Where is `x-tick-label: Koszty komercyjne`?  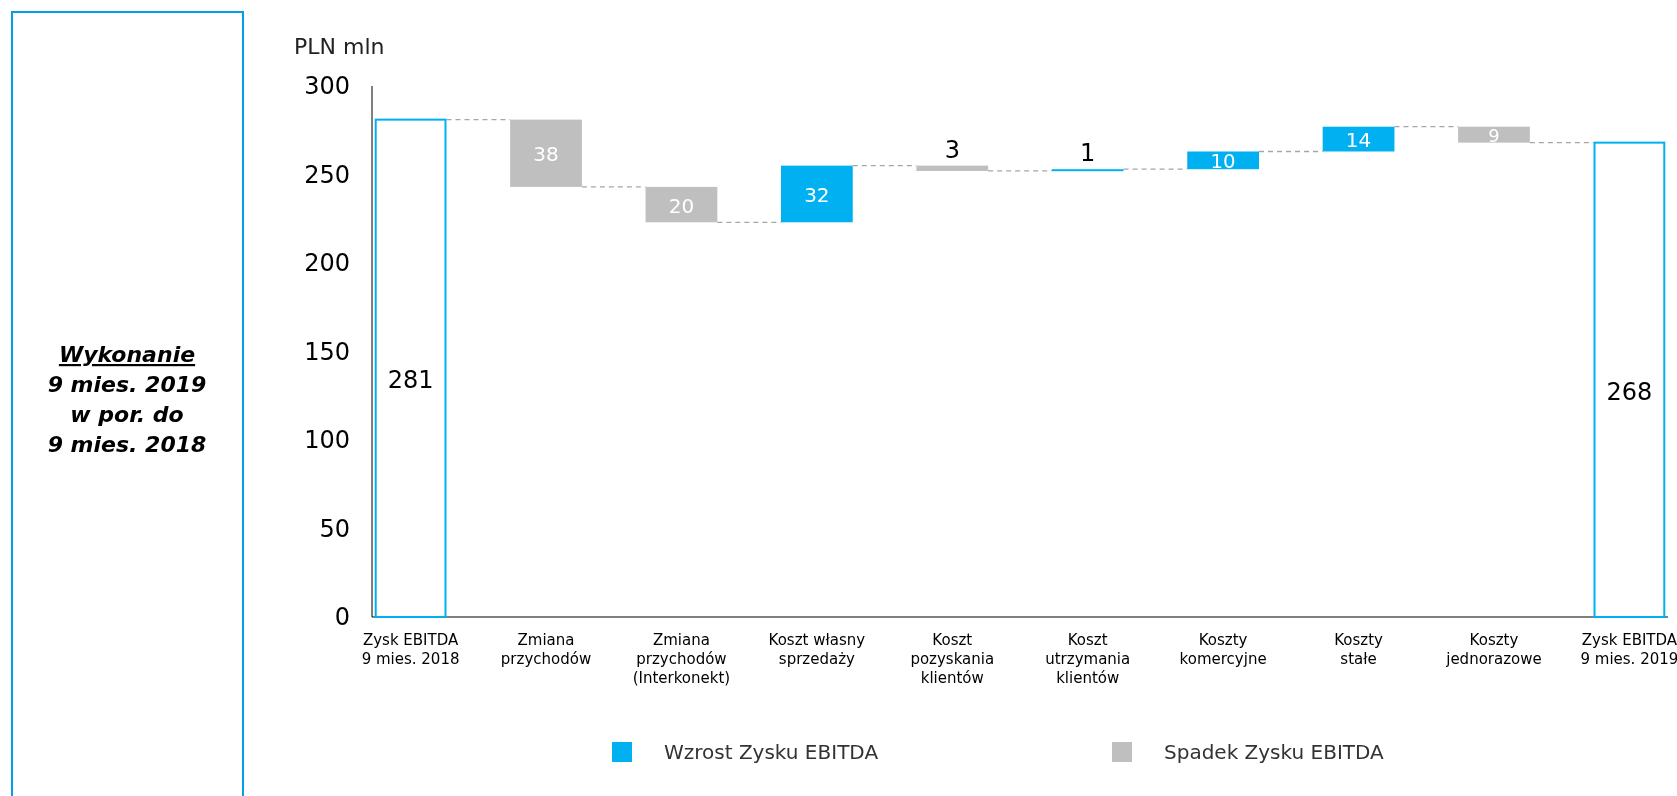 x-tick-label: Koszty komercyjne is located at coordinates (1223, 649).